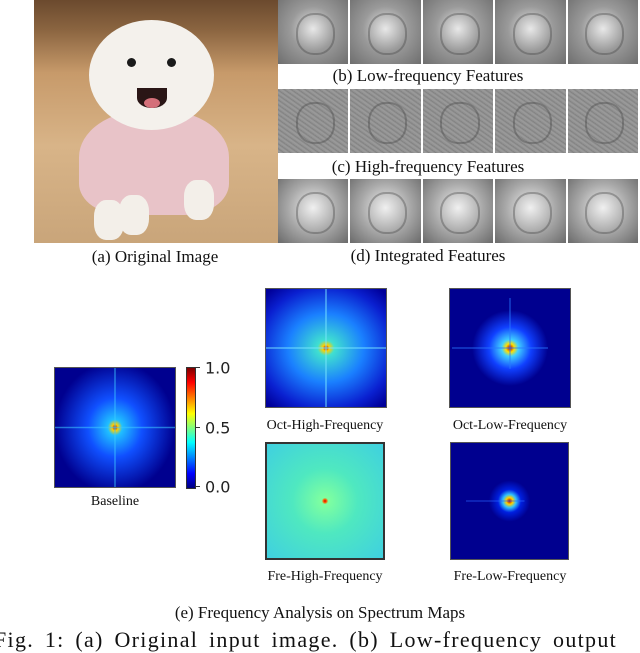 The width and height of the screenshot is (640, 653). Describe the element at coordinates (115, 501) in the screenshot. I see `baseline-label: Baseline` at that location.